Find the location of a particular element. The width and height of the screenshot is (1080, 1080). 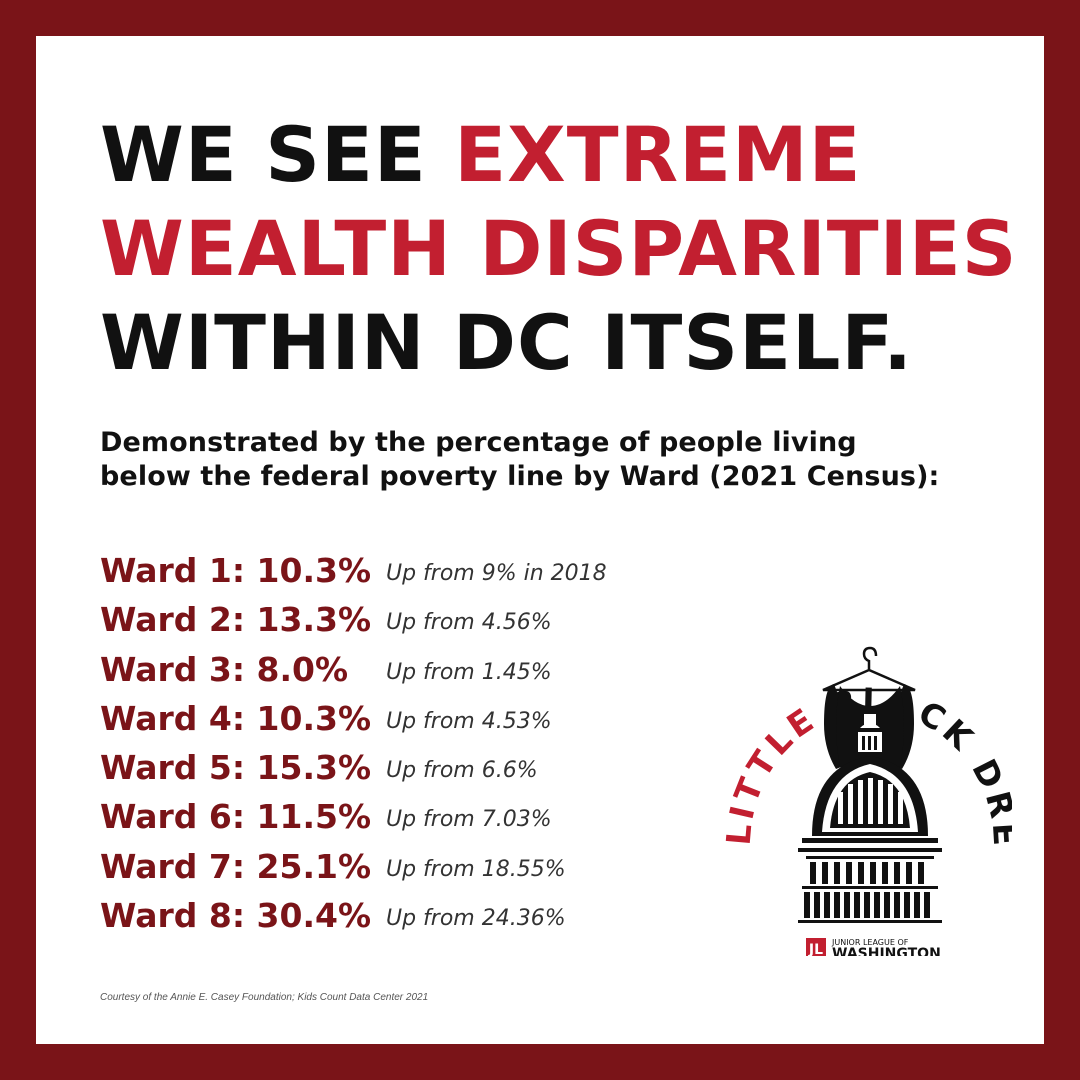

junior-league-mark-icon: JL is located at coordinates (816, 948).